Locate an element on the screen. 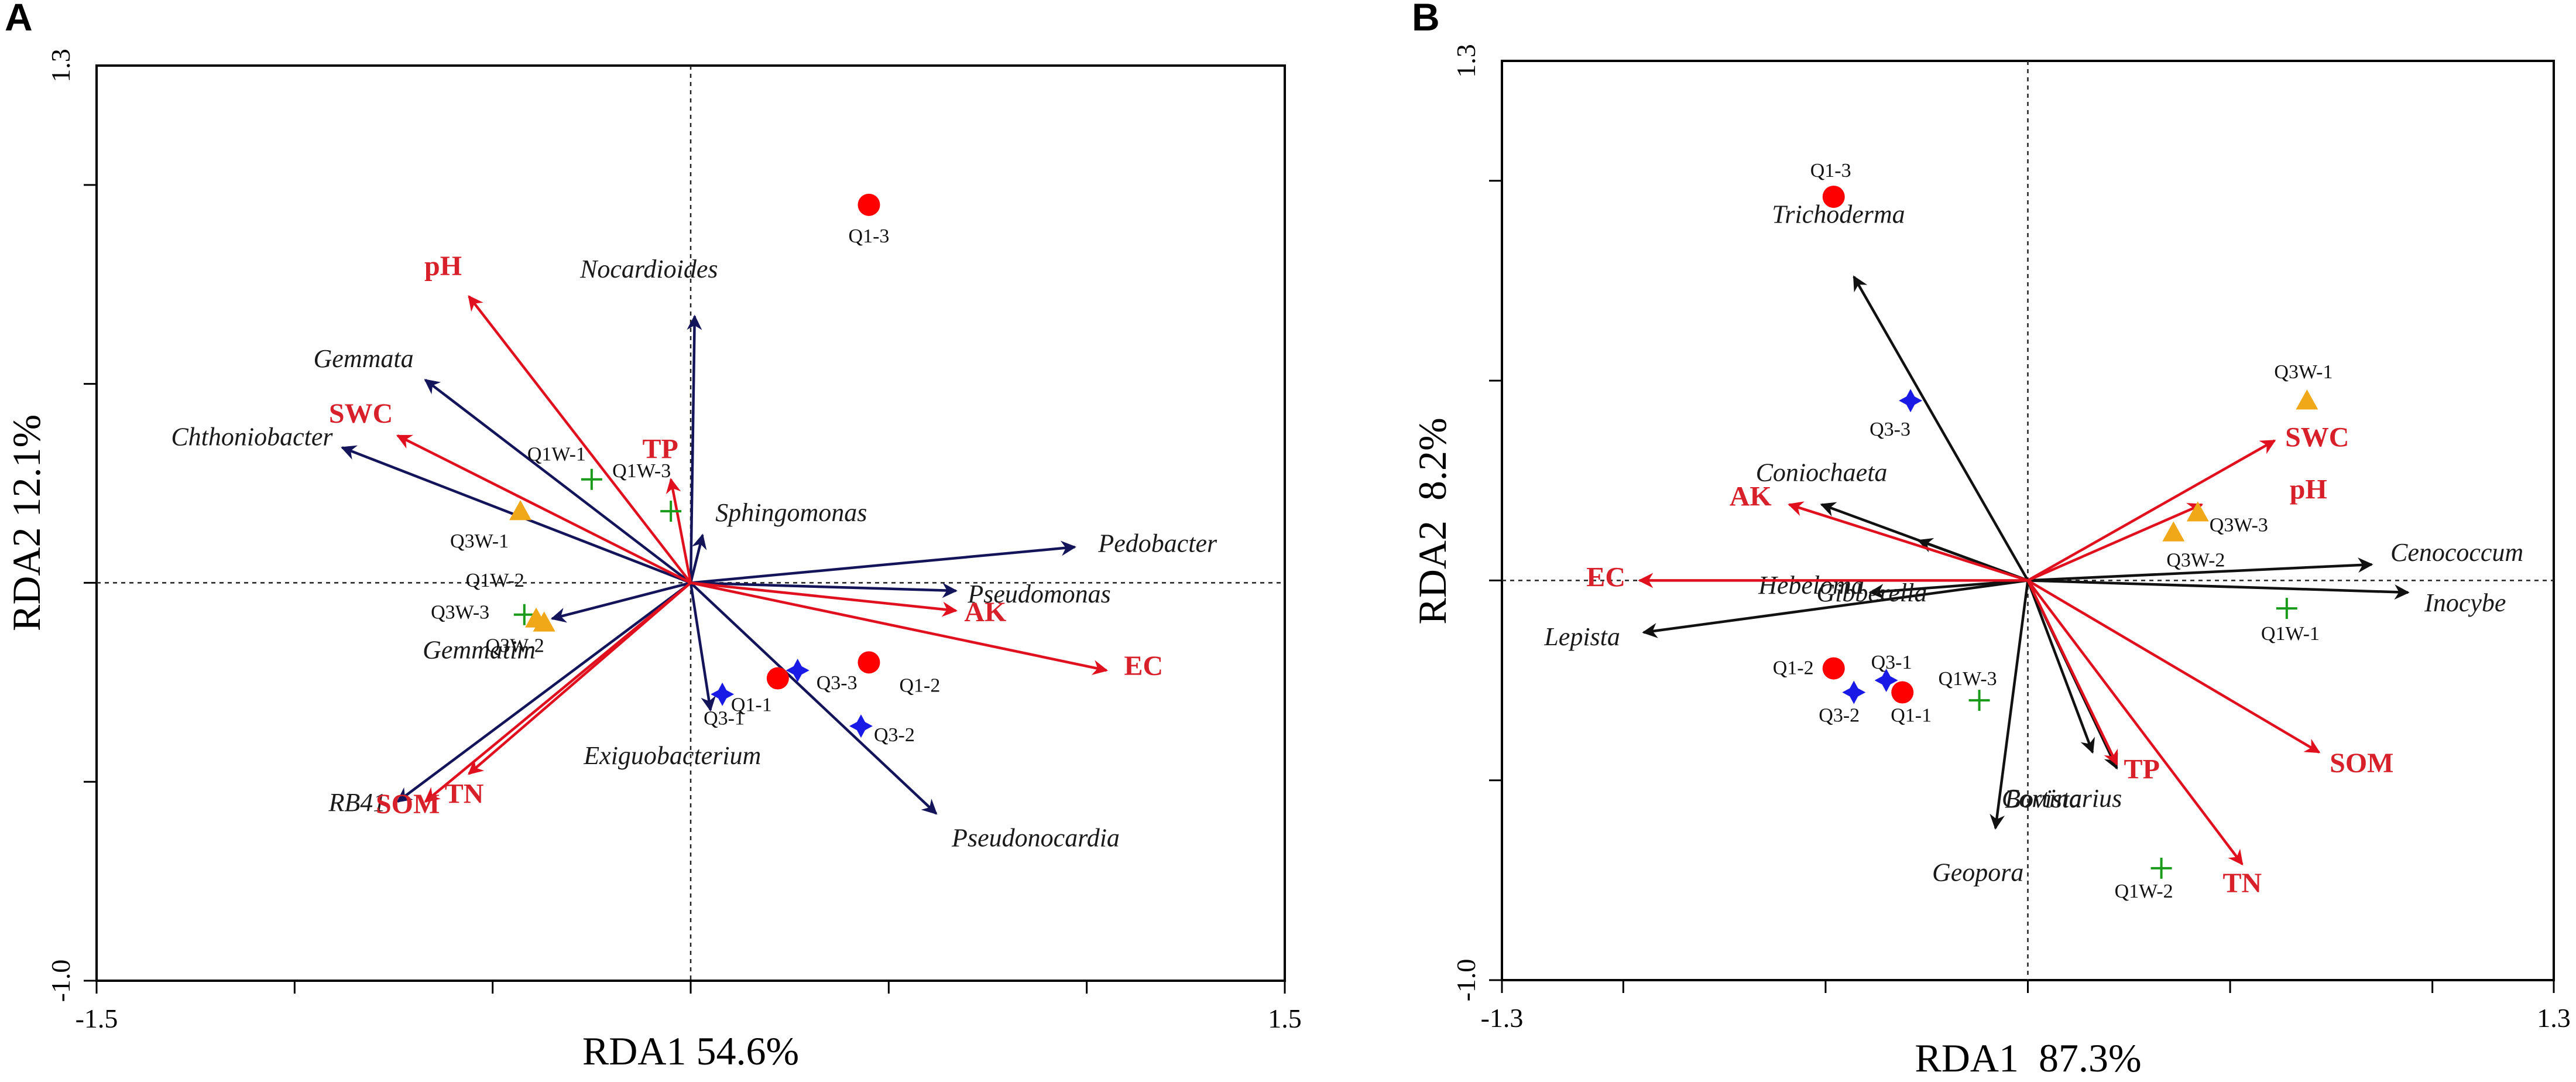 The image size is (2576, 1082). species-label-gibberella: Gibberella is located at coordinates (1872, 593).